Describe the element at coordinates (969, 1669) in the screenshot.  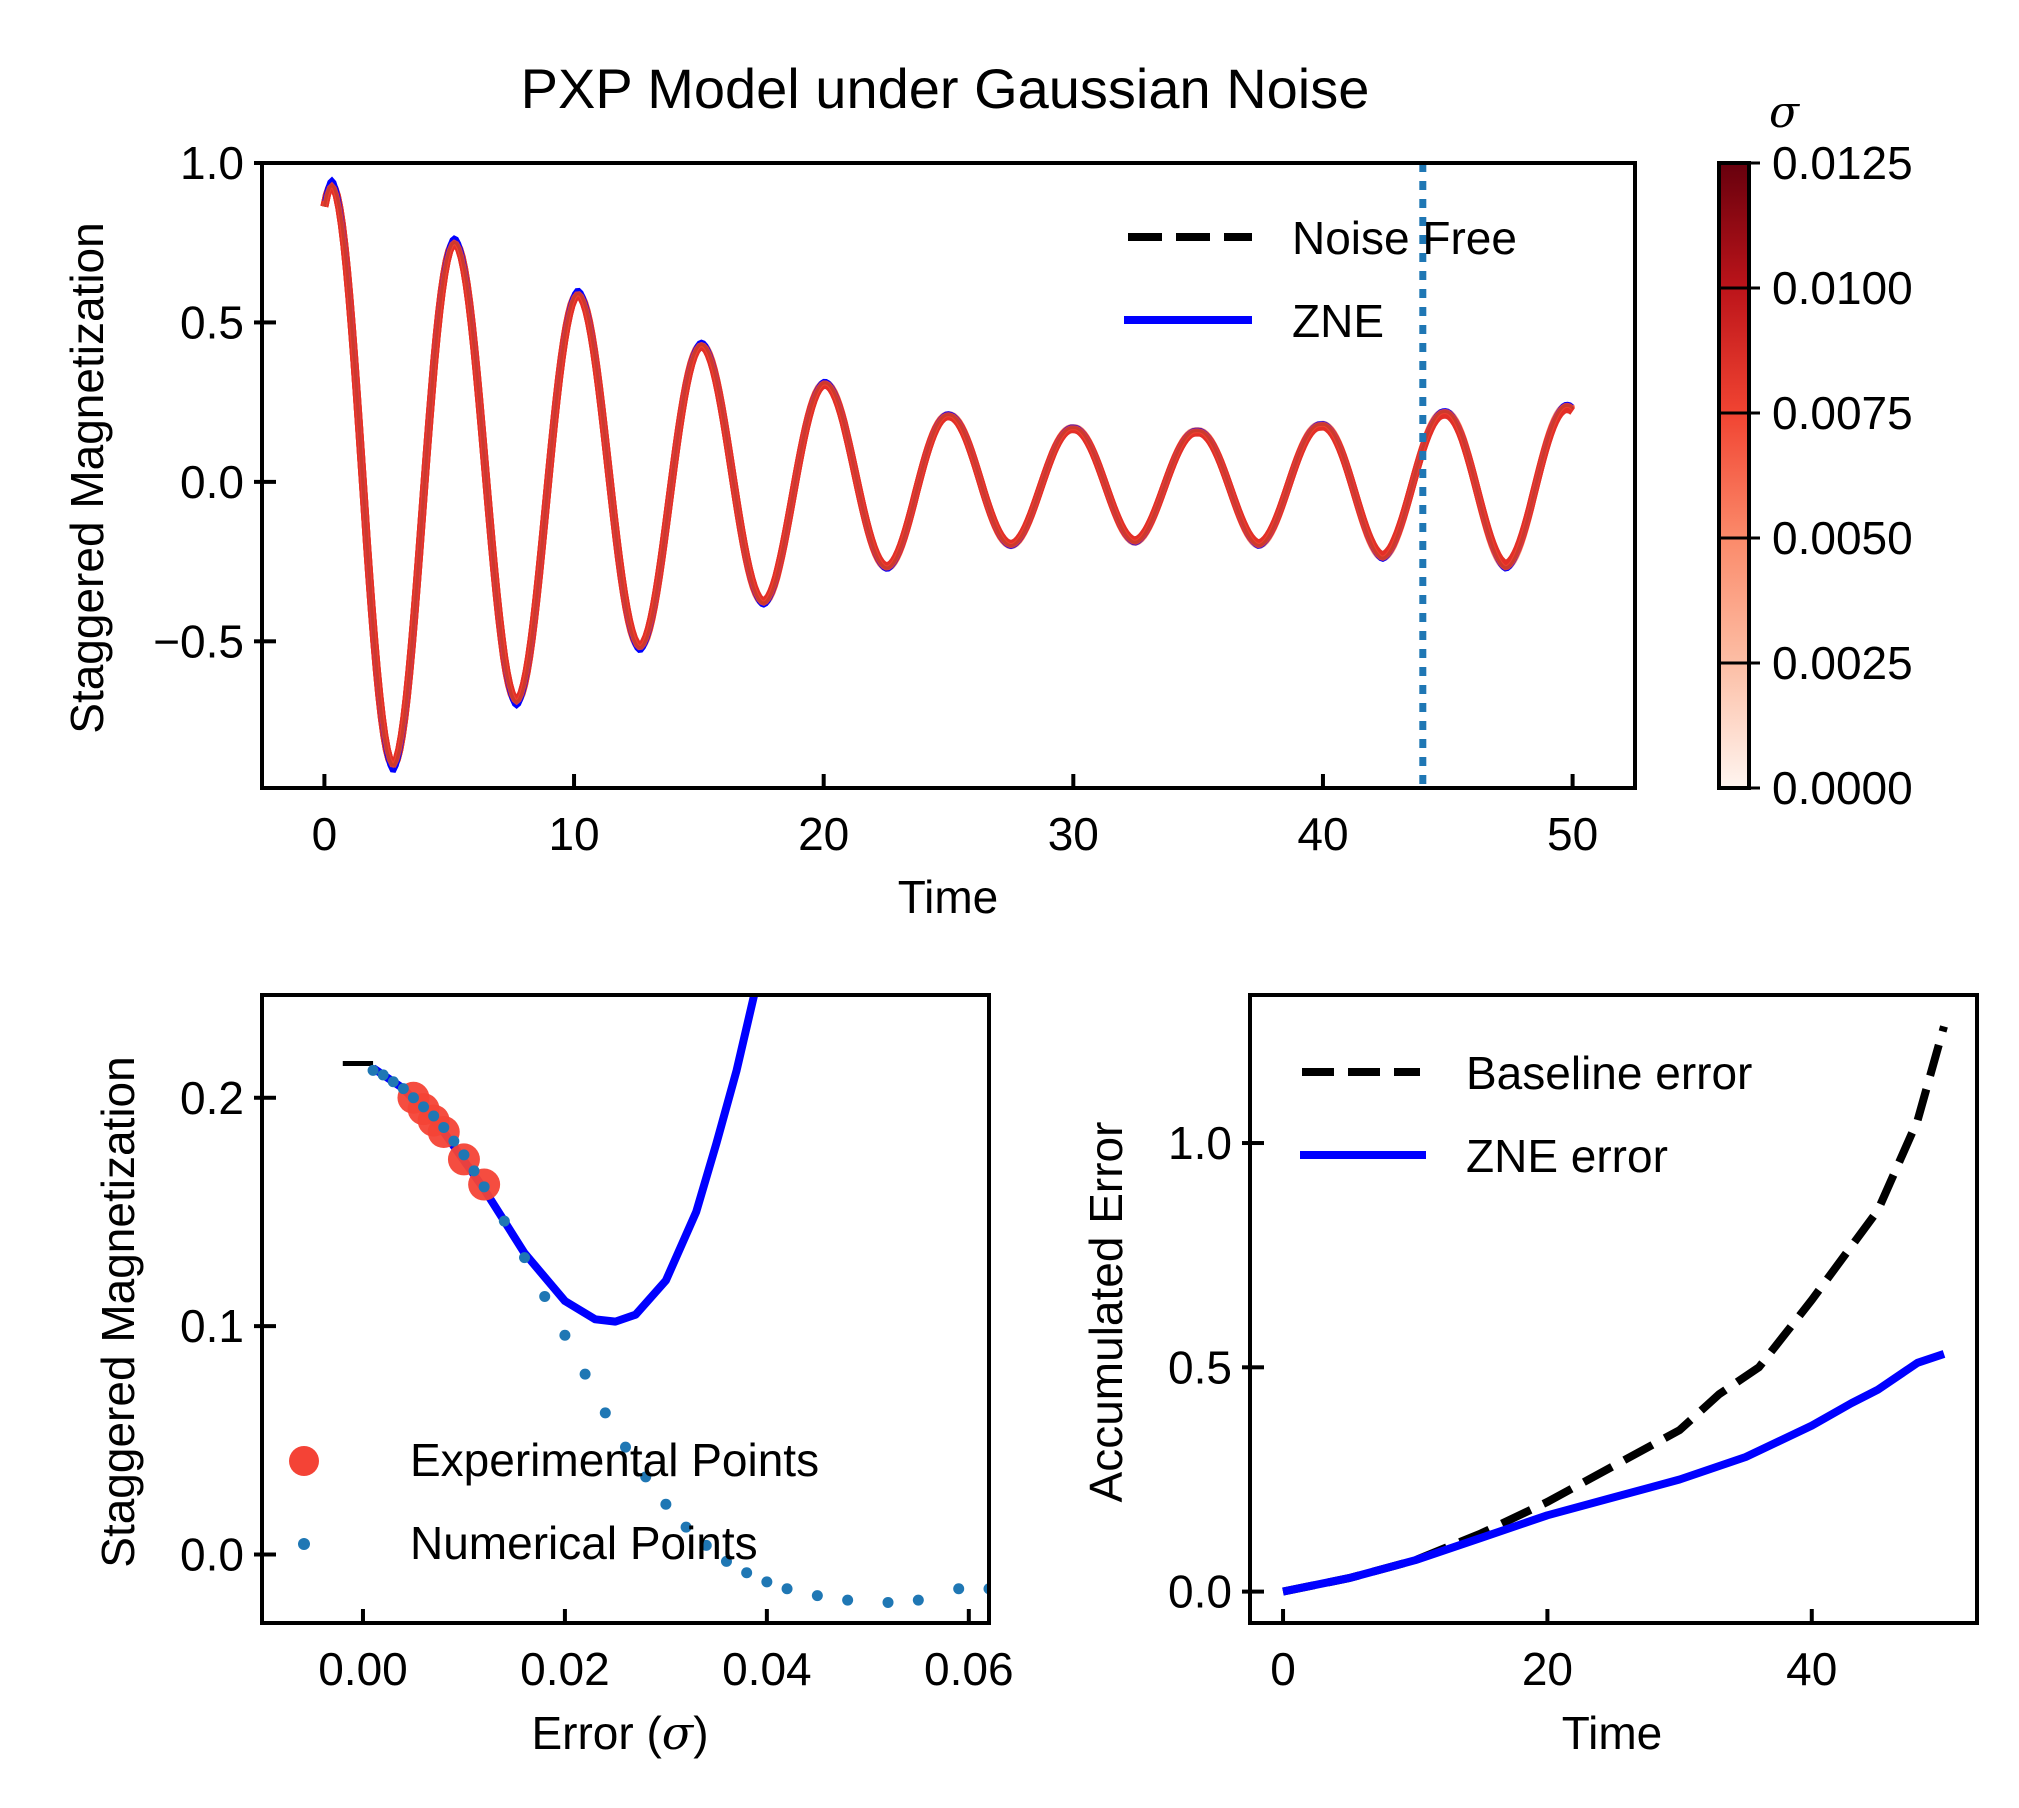
I see `x-tick-label: 0.06` at that location.